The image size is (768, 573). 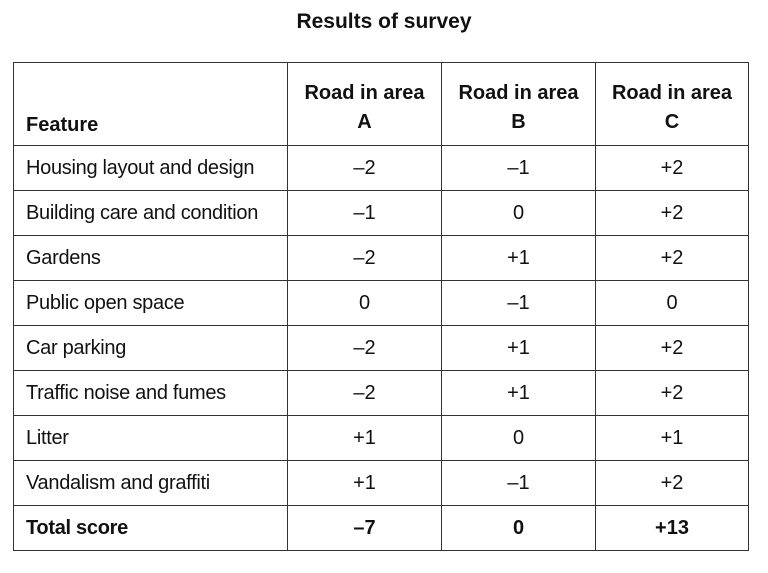 I want to click on table-row: Car parking –2 +1 +2, so click(x=381, y=348).